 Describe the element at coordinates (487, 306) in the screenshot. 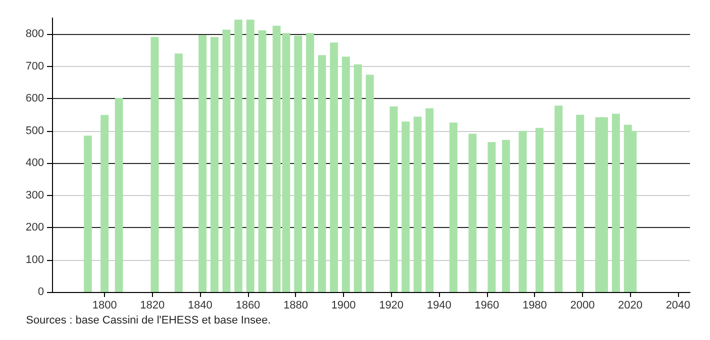

I see `x-tick-label: 1960` at that location.